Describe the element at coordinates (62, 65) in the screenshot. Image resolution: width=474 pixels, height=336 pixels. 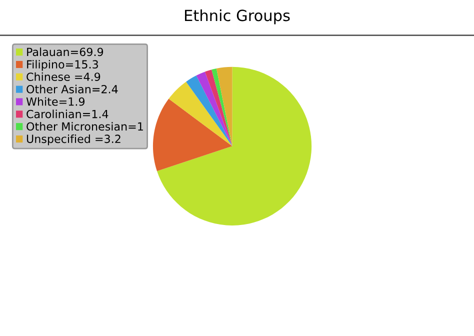
I see `legend-label: Filipino=15.3` at that location.